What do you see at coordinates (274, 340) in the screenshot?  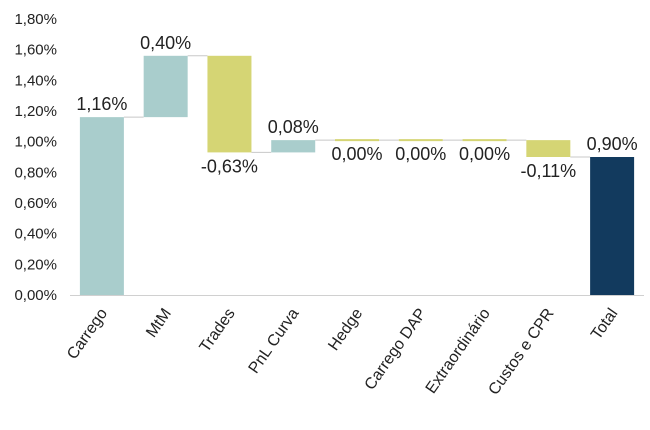 I see `category-label: PnL Curva` at bounding box center [274, 340].